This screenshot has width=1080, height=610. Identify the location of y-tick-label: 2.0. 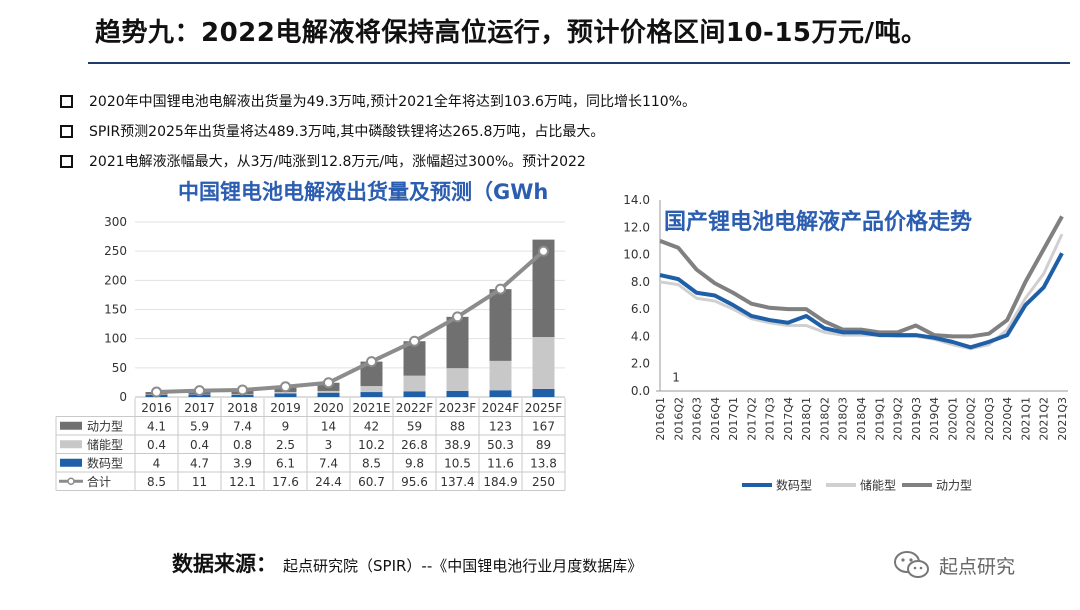
(640, 364).